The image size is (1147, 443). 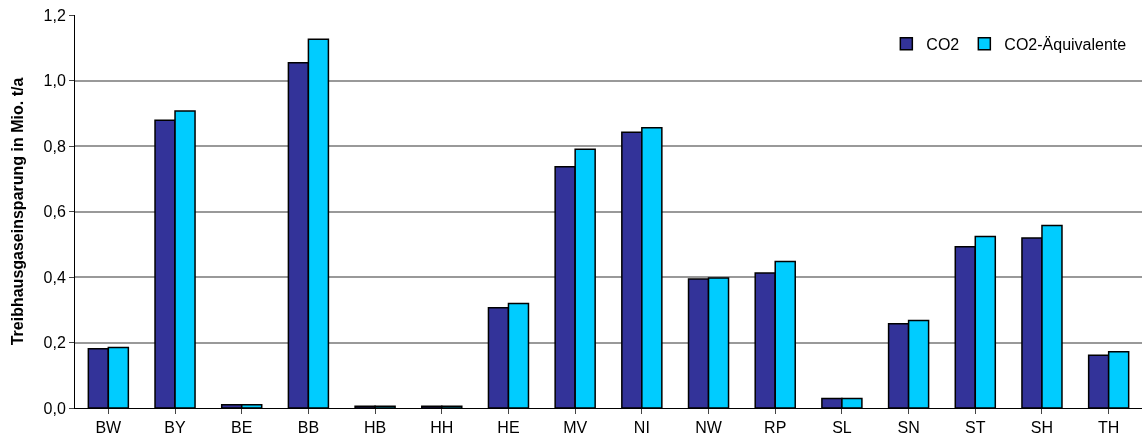 I want to click on y-tick-label: 1,2, so click(x=54, y=15).